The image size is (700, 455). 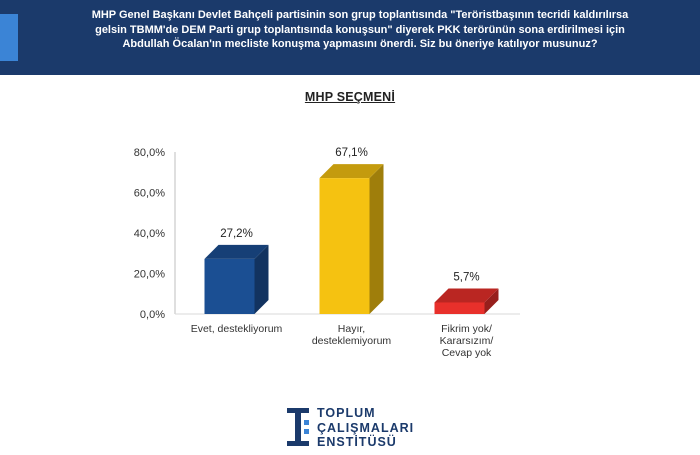 I want to click on banner-accent-bar, so click(x=9, y=37).